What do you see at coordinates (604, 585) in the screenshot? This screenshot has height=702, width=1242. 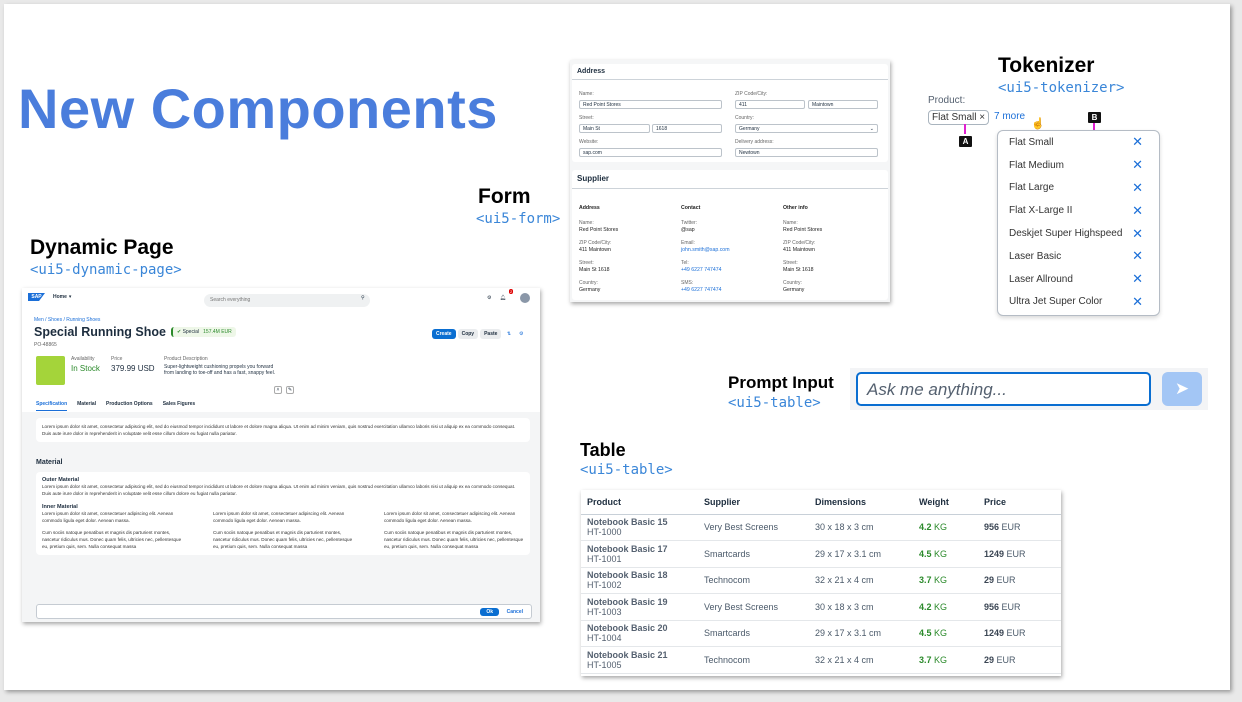 I see `product-id: HT-1002` at bounding box center [604, 585].